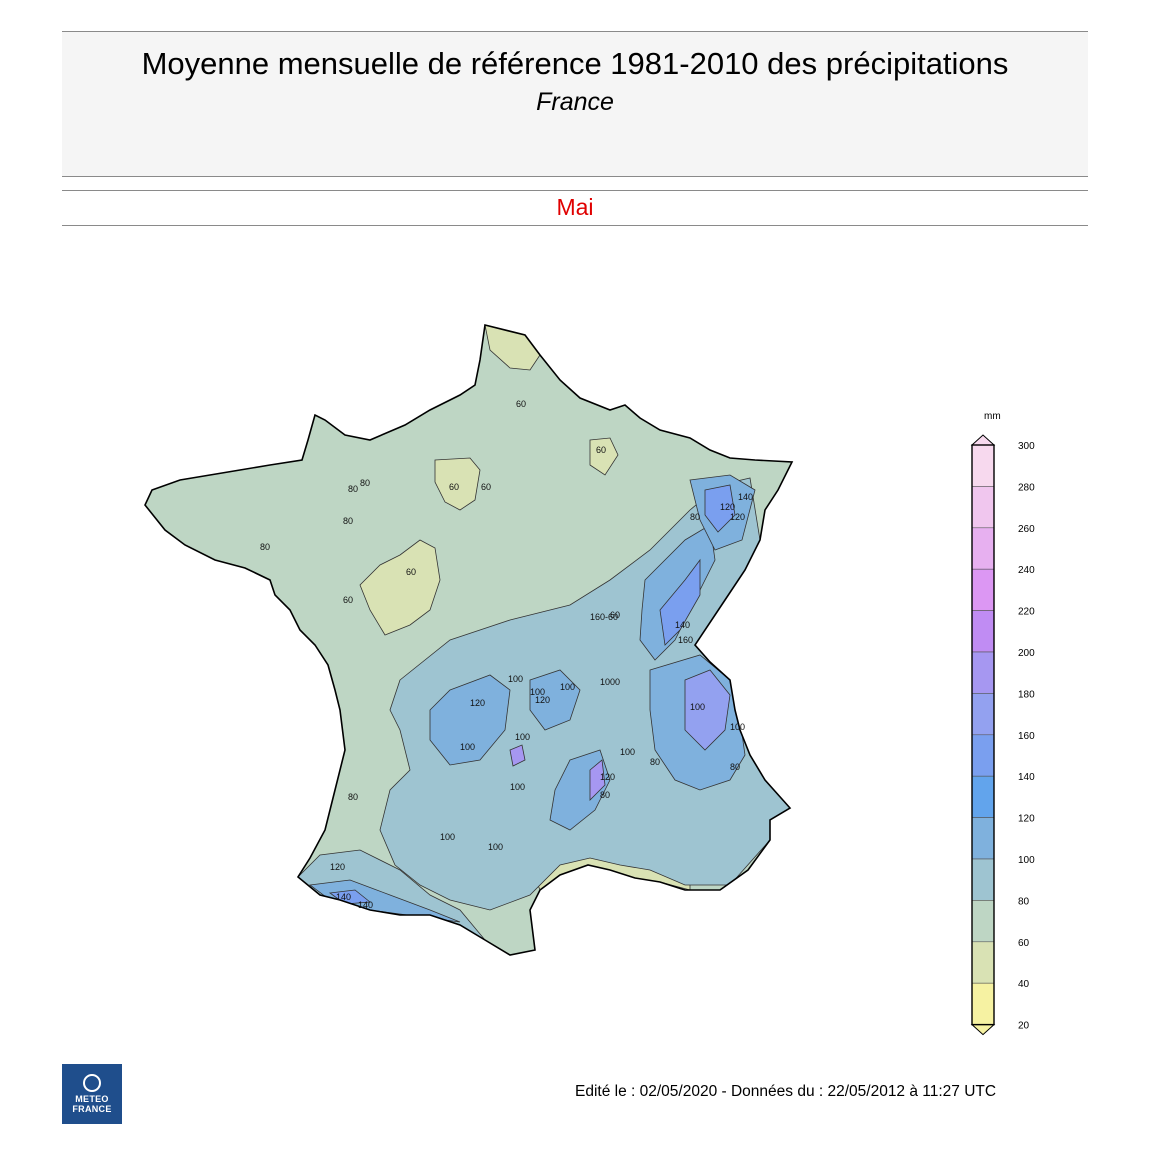  Describe the element at coordinates (1024, 984) in the screenshot. I see `legend-tick-label: 40` at that location.